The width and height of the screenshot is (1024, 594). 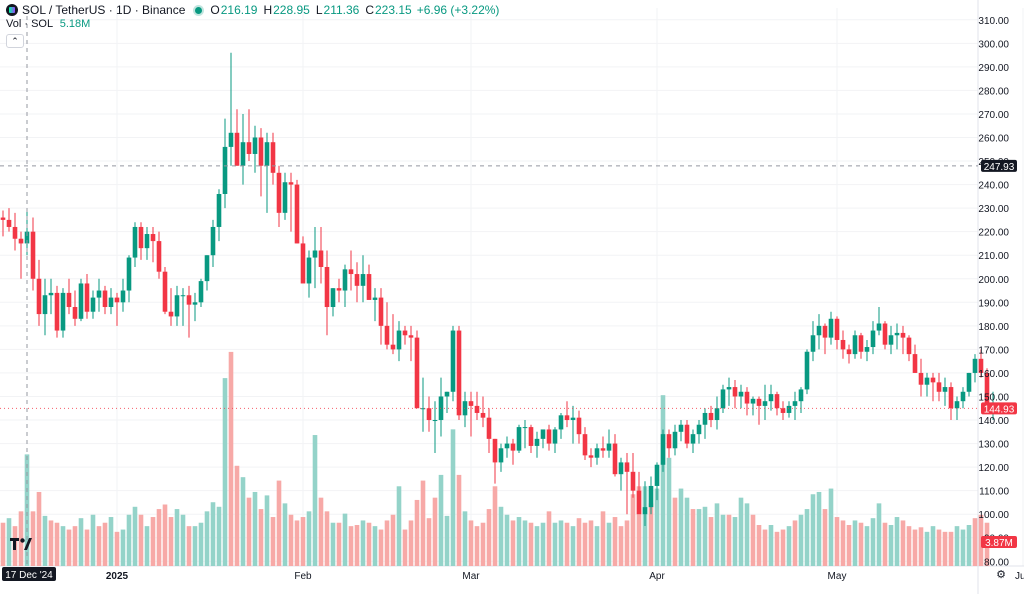 What do you see at coordinates (48, 24) in the screenshot?
I see `volume-legend: Vol · SOL 5.18M` at bounding box center [48, 24].